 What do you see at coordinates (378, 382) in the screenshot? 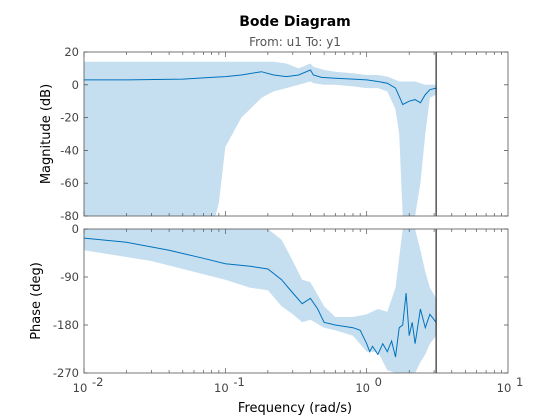
I see `xtick-label-exponent: 0` at bounding box center [378, 382].